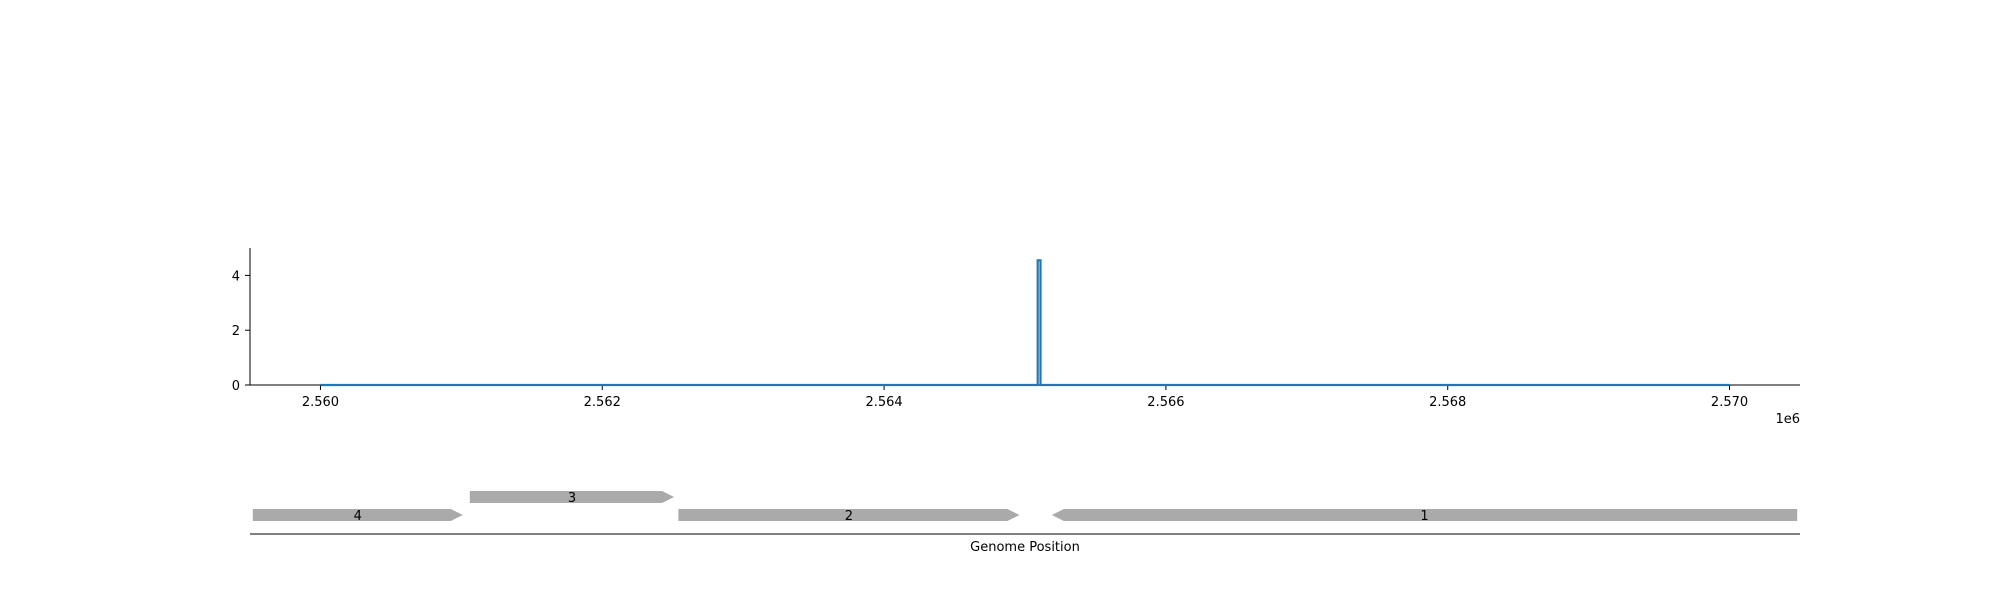 This screenshot has width=2000, height=600. I want to click on gene-label: 1, so click(1424, 516).